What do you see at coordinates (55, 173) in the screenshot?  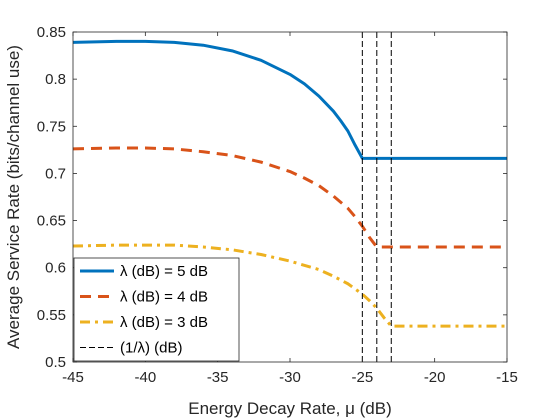 I see `y-tick-label: 0.7` at bounding box center [55, 173].